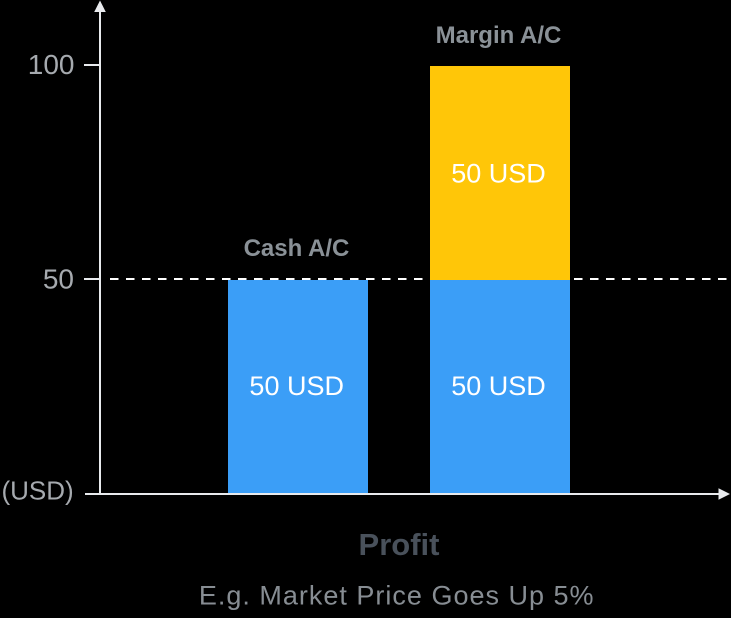 The height and width of the screenshot is (618, 731). What do you see at coordinates (499, 35) in the screenshot?
I see `svg-text: Margin A/C` at bounding box center [499, 35].